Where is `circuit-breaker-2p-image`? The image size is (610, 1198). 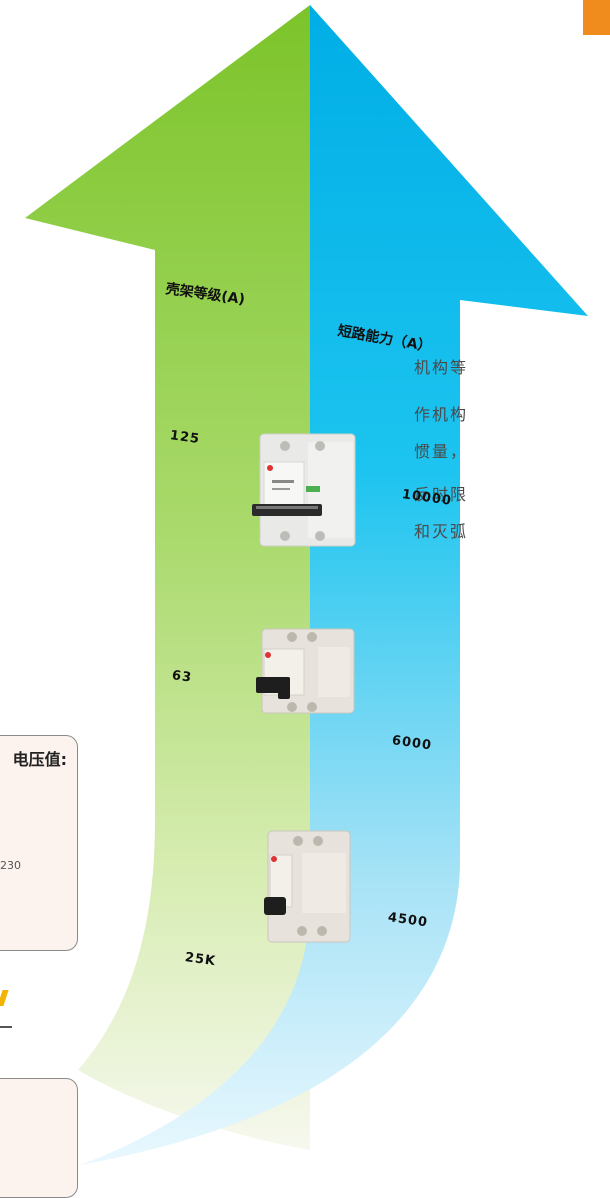 circuit-breaker-2p-image is located at coordinates (305, 671).